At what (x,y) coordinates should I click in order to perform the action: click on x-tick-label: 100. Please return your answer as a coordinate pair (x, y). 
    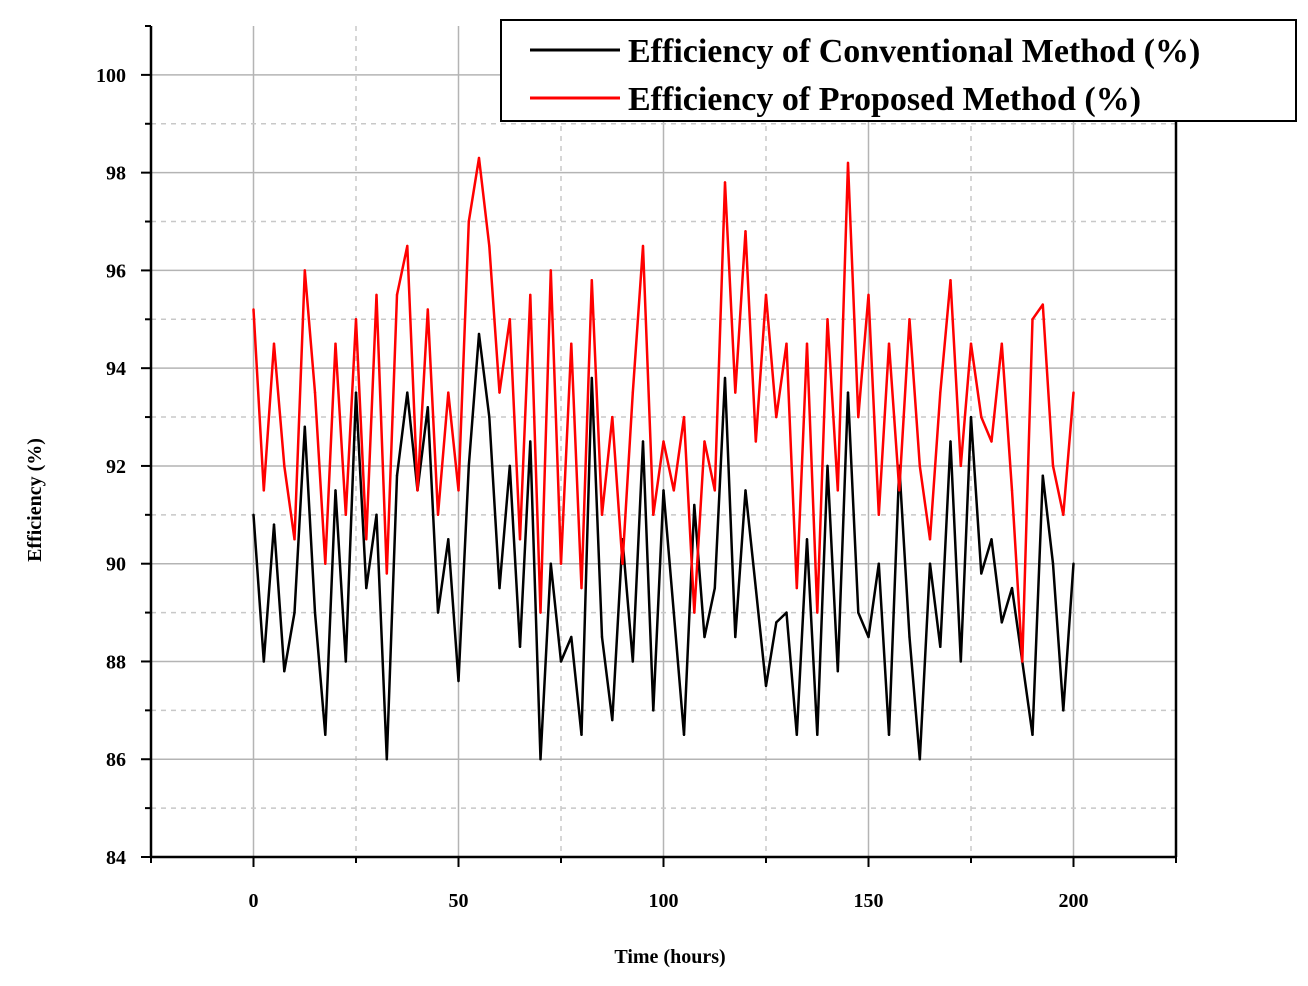
    Looking at the image, I should click on (664, 901).